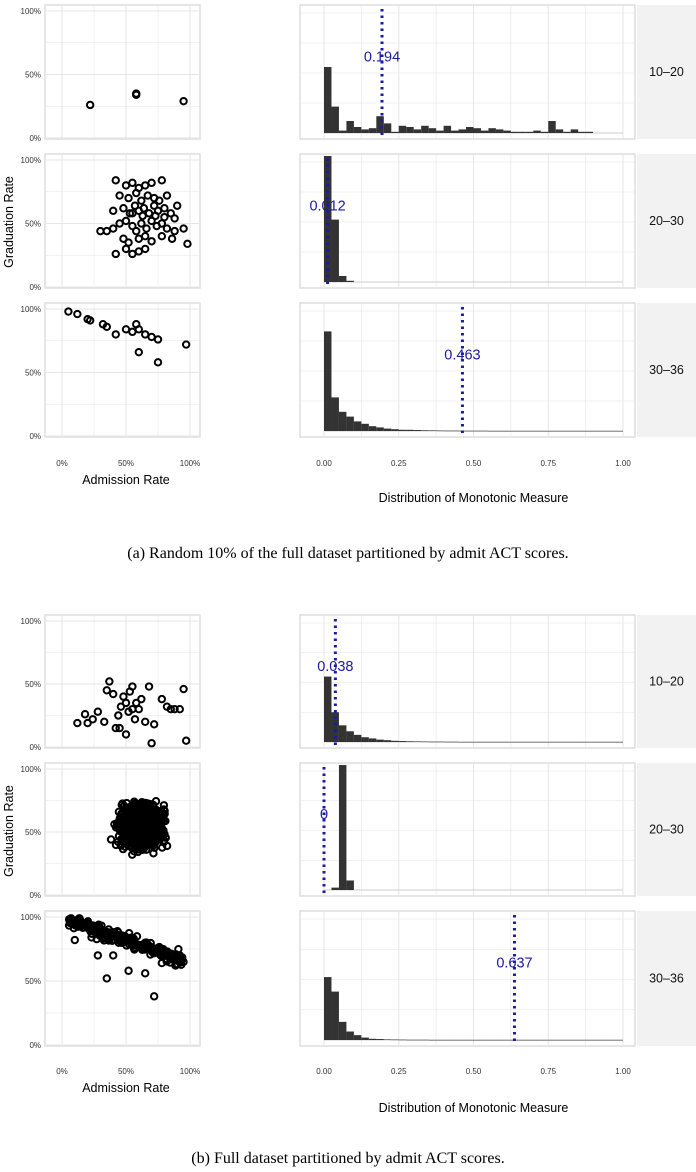 The width and height of the screenshot is (696, 1172). What do you see at coordinates (111, 683) in the screenshot?
I see `scatter-panel-1: 0% 50% 100%` at bounding box center [111, 683].